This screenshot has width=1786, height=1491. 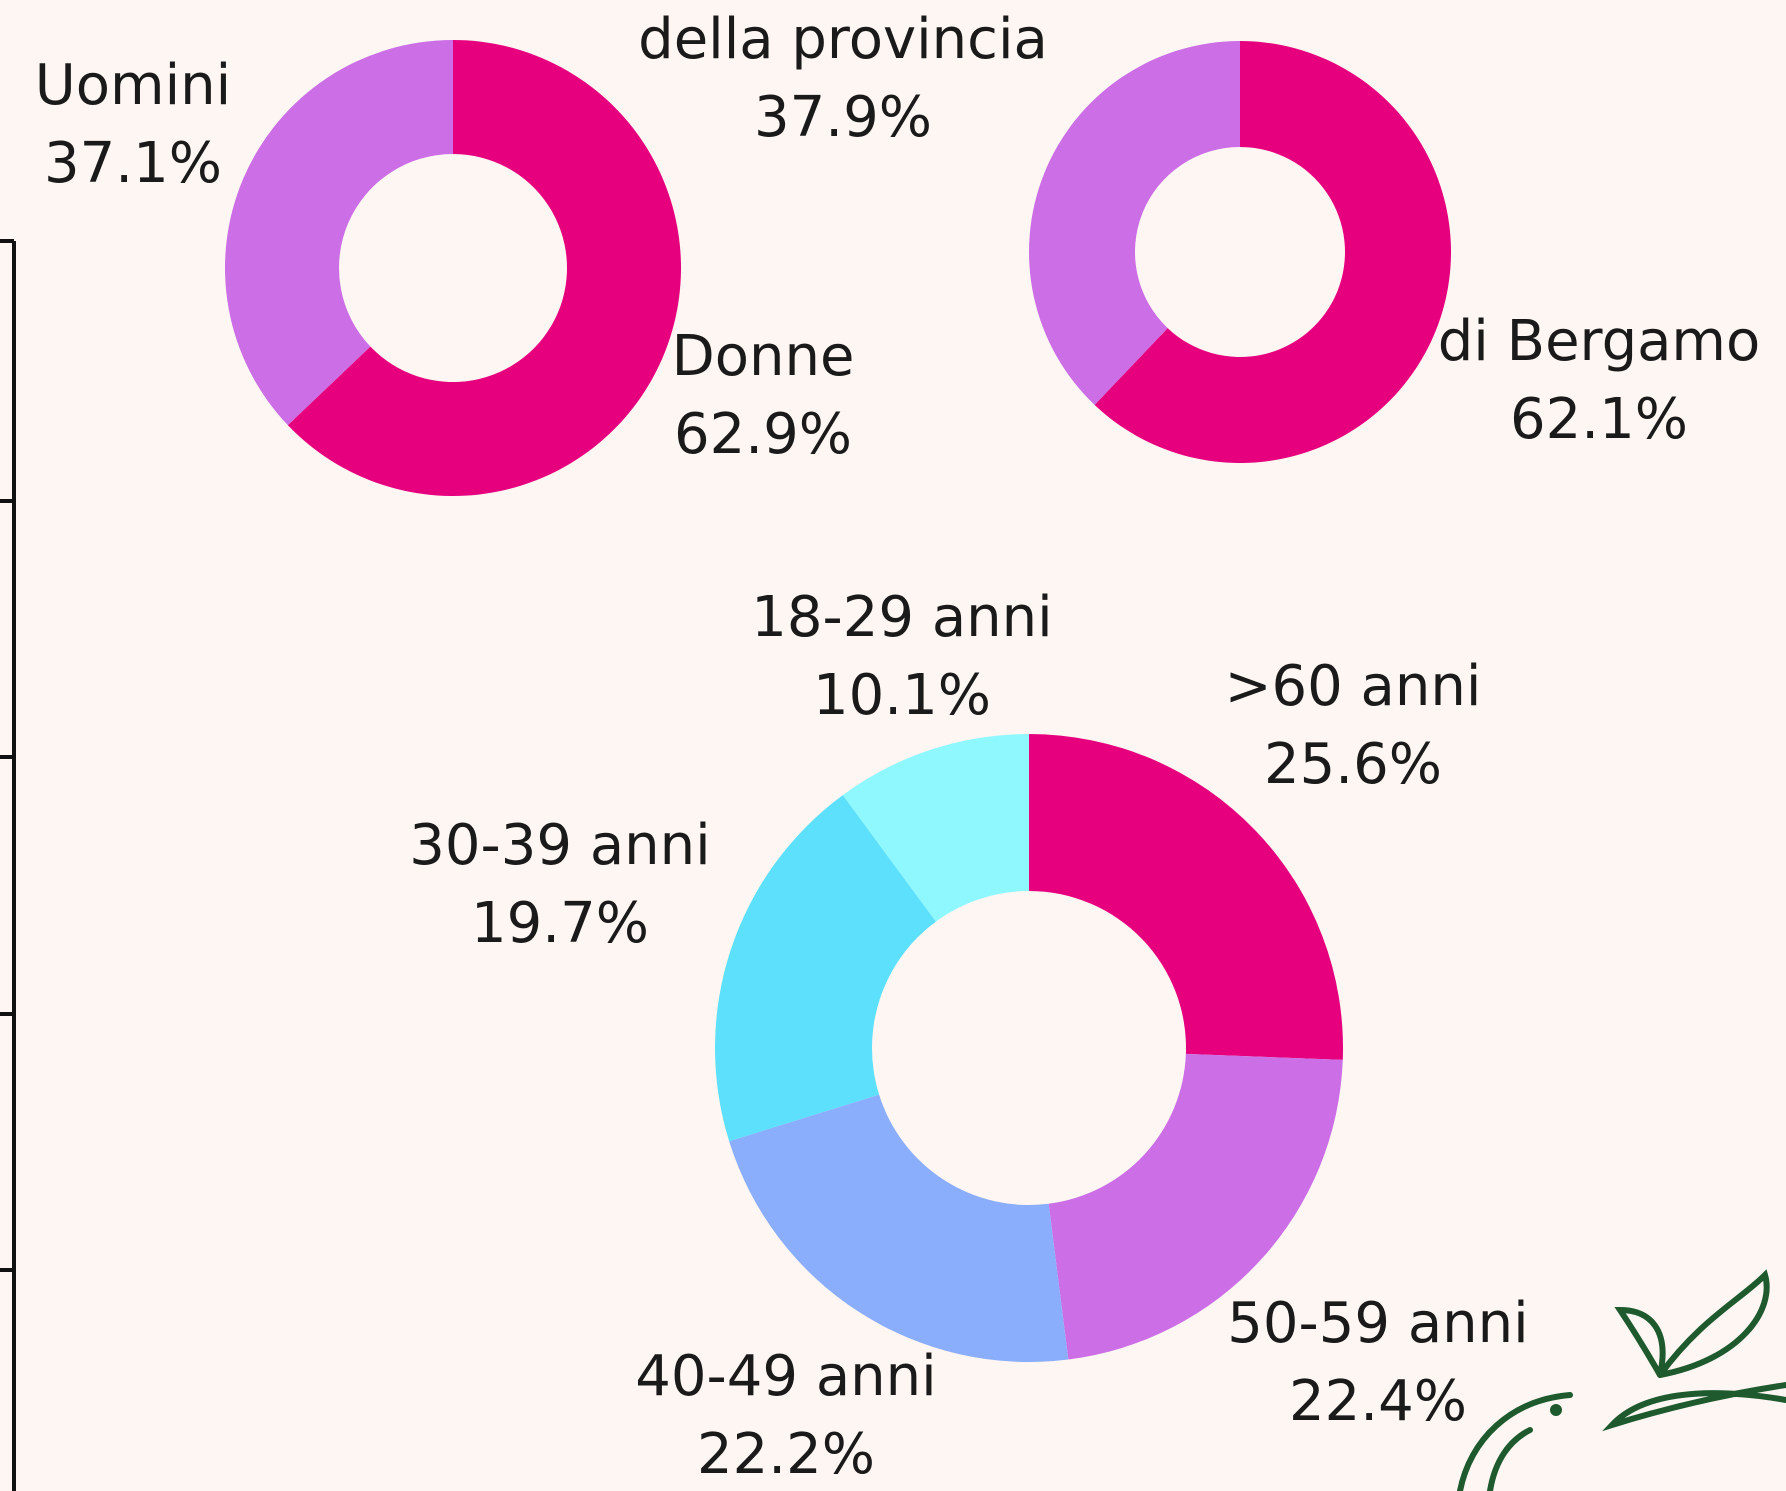 I want to click on slice-label: di Bergamo, so click(x=1599, y=341).